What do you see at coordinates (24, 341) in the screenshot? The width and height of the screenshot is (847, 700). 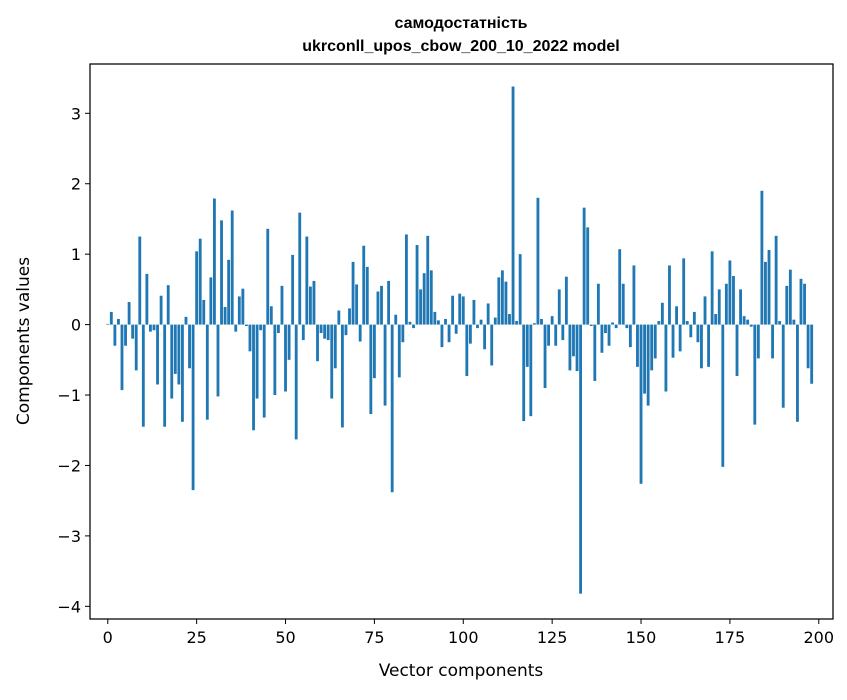 I see `y-axis-label: Components values` at bounding box center [24, 341].